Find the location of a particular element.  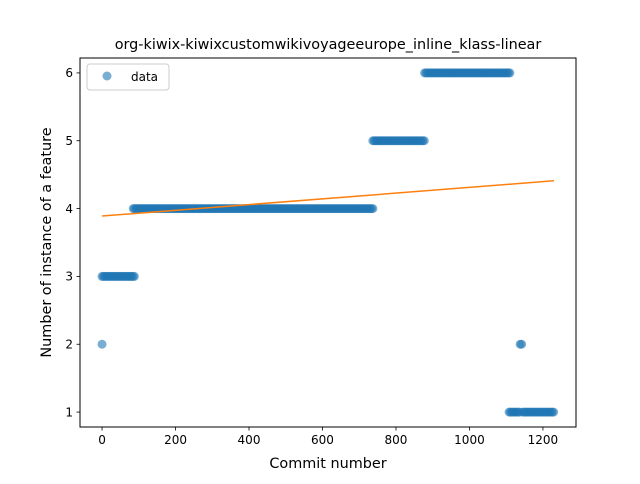

y-axis-label: Number of instance of a feature is located at coordinates (47, 242).